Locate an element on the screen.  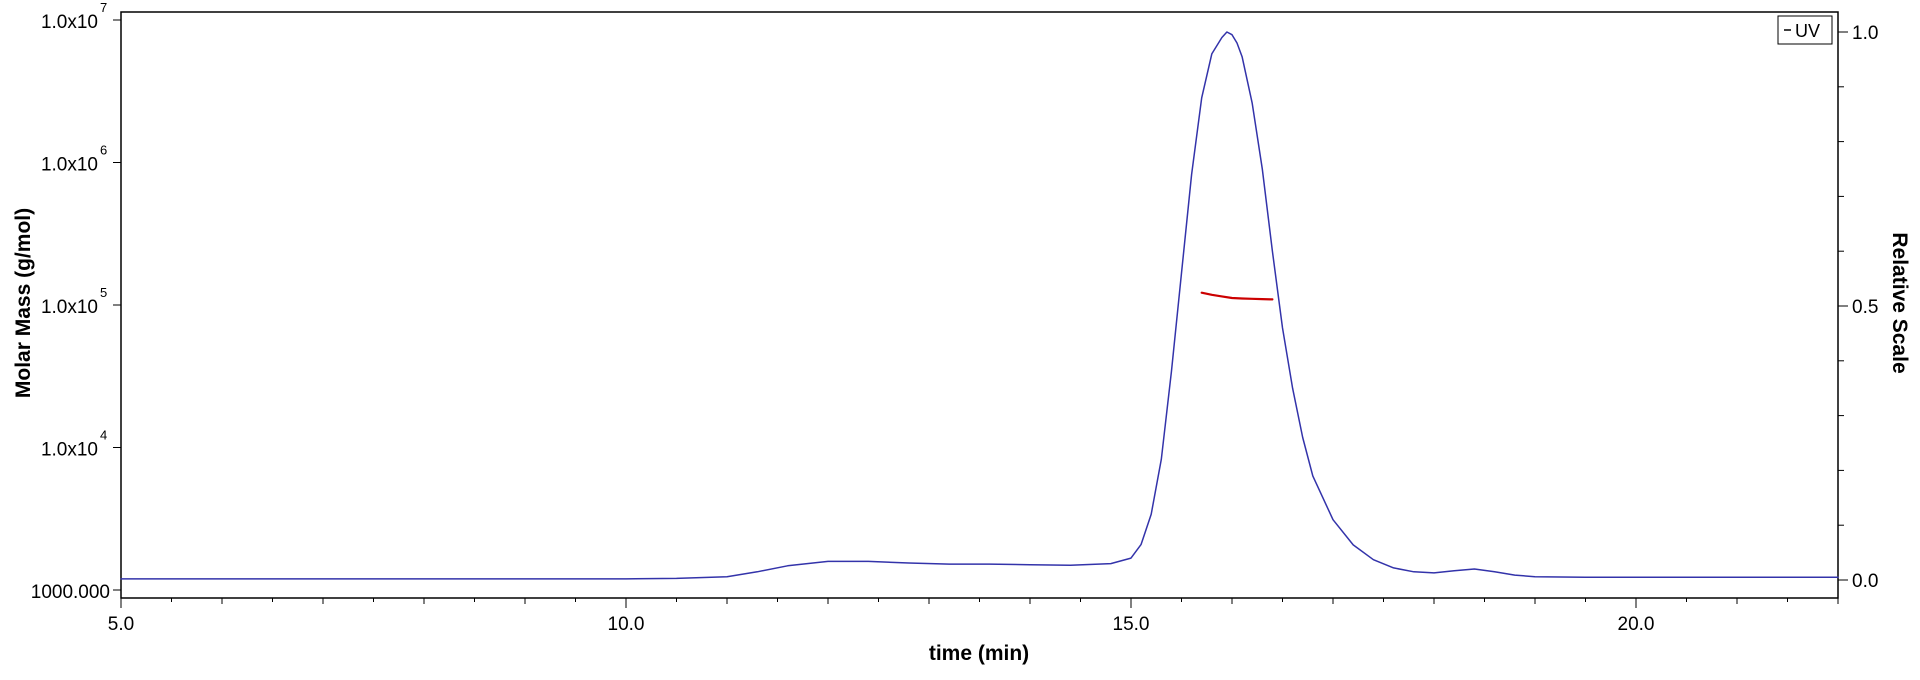
y-left-tick-exponent: 5 is located at coordinates (103, 292).